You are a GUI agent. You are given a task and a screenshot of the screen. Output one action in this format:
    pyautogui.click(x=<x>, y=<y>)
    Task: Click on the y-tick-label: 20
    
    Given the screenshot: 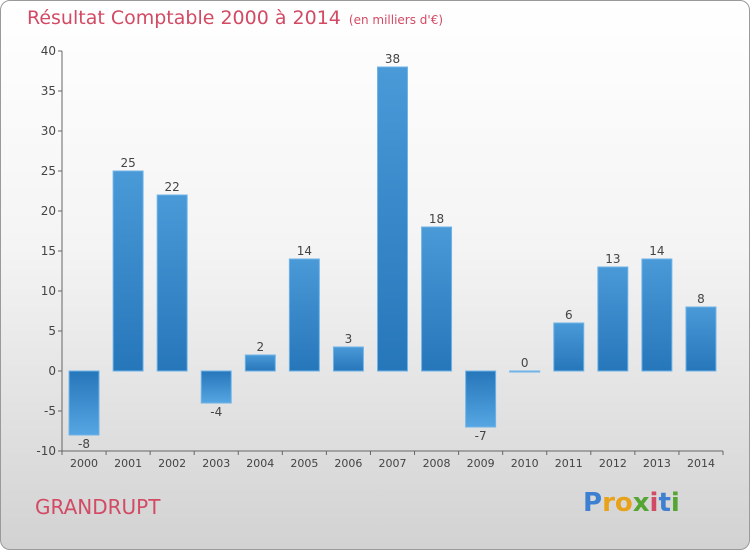 What is the action you would take?
    pyautogui.click(x=48, y=211)
    